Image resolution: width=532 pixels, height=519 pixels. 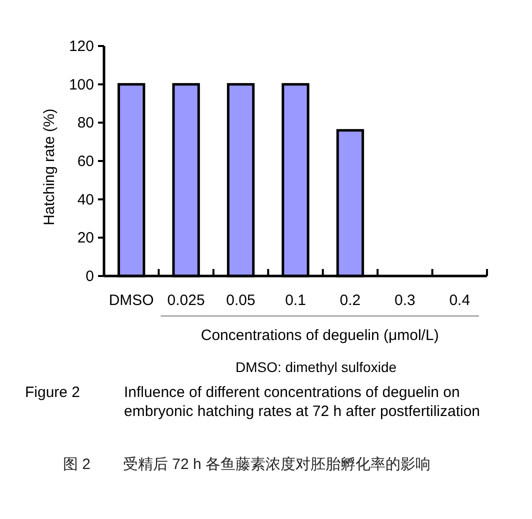 I want to click on text: DMSO: dimethyl sulfoxide, so click(x=316, y=367).